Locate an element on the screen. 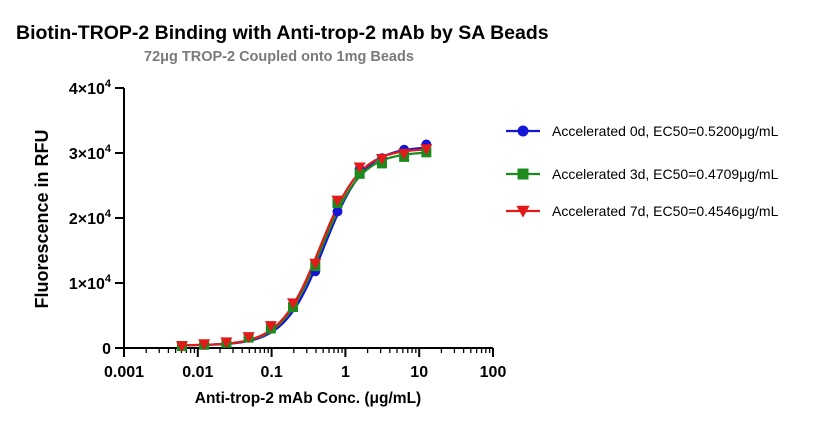  y-tick-label: 0 is located at coordinates (106, 349).